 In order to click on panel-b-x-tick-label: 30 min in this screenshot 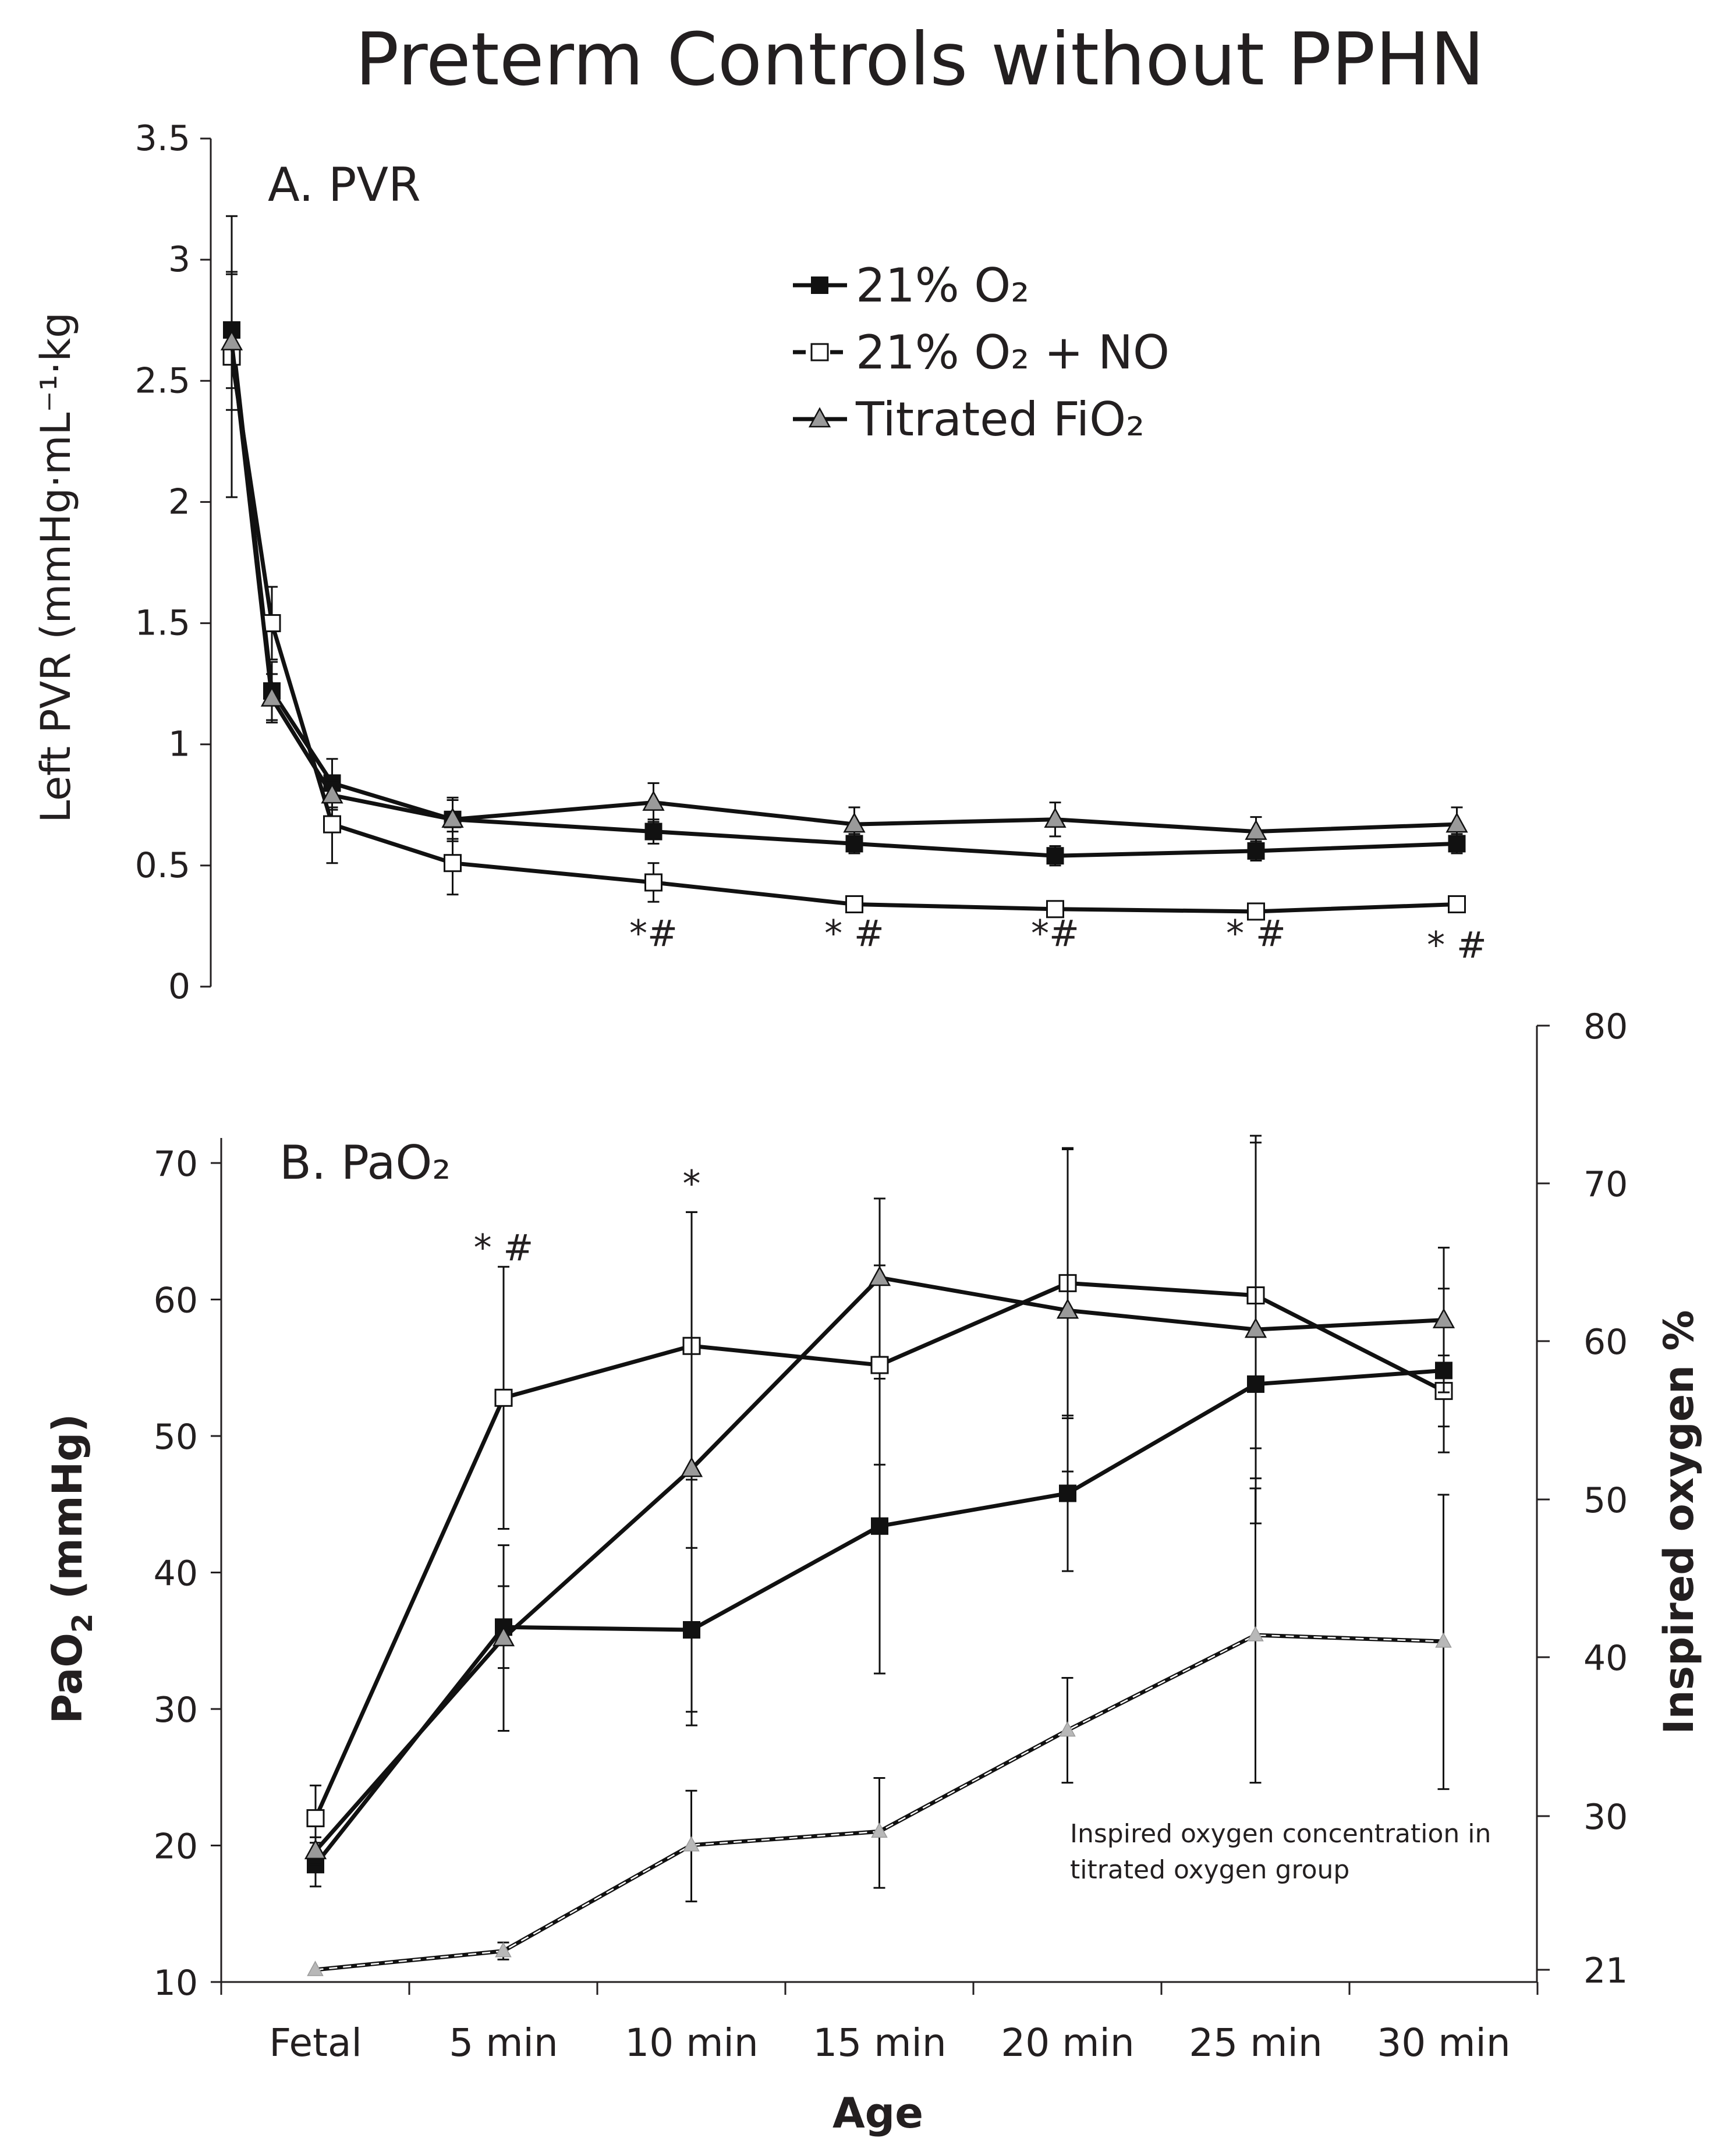, I will do `click(1443, 2042)`.